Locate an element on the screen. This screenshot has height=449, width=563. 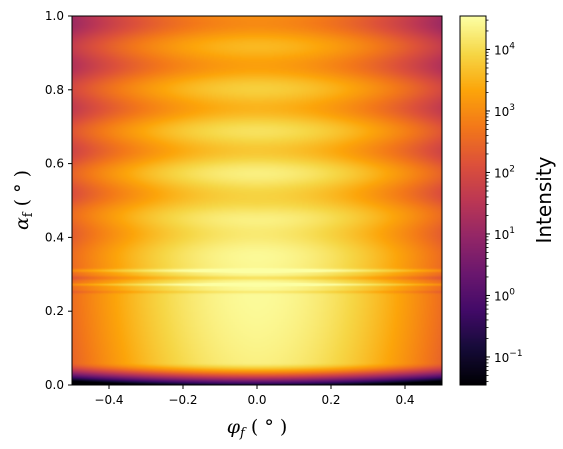
x-axis-ticks: −0.4 −0.2 0.0 0.2 0.4 is located at coordinates (254, 396).